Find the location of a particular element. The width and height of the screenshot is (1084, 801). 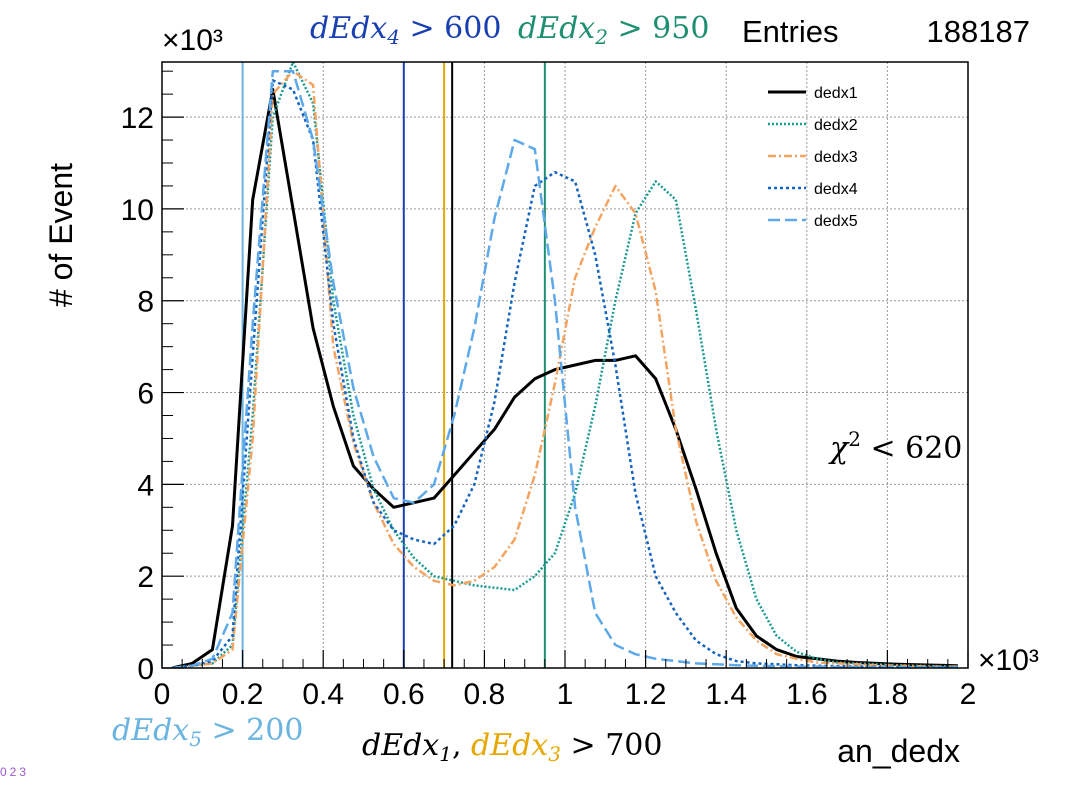

cut-label-dedx4: dEdx4 > 600 is located at coordinates (405, 30).